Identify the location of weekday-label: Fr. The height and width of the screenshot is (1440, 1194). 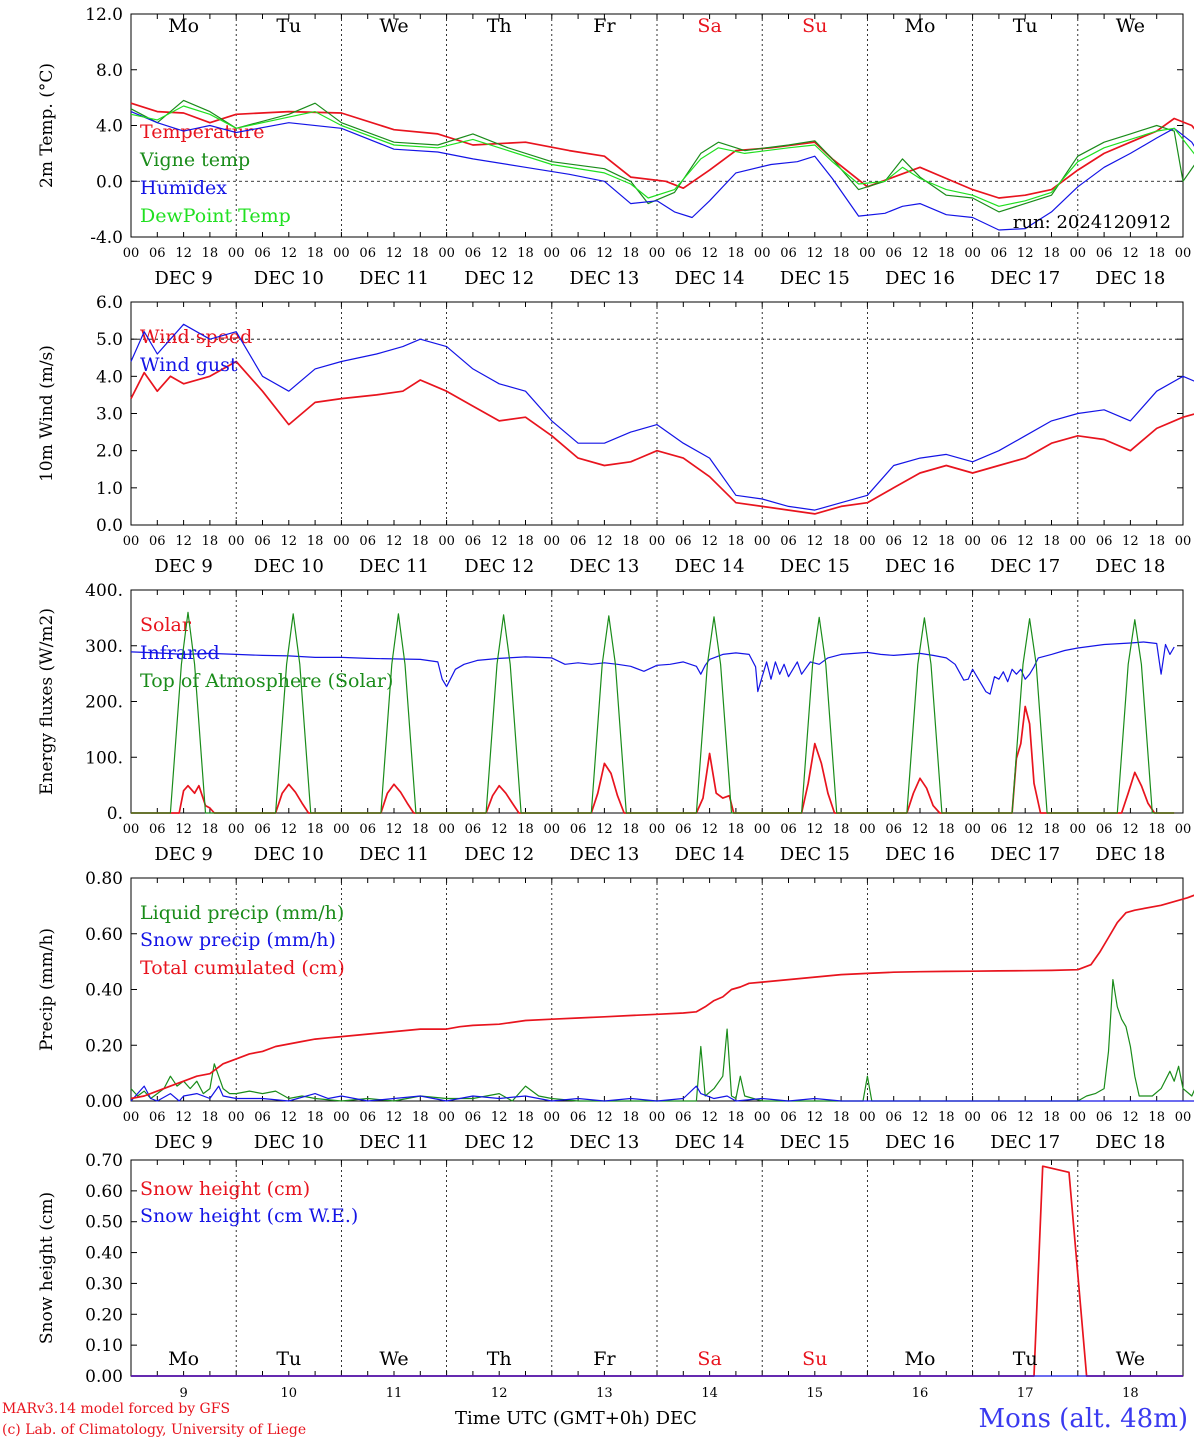
(604, 1359).